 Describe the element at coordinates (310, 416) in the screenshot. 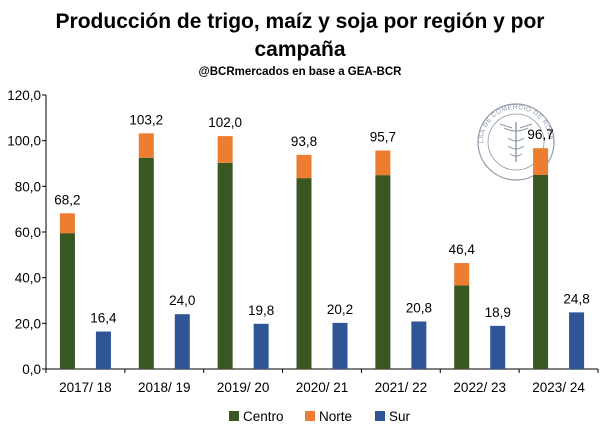

I see `legend-swatch-norte` at that location.